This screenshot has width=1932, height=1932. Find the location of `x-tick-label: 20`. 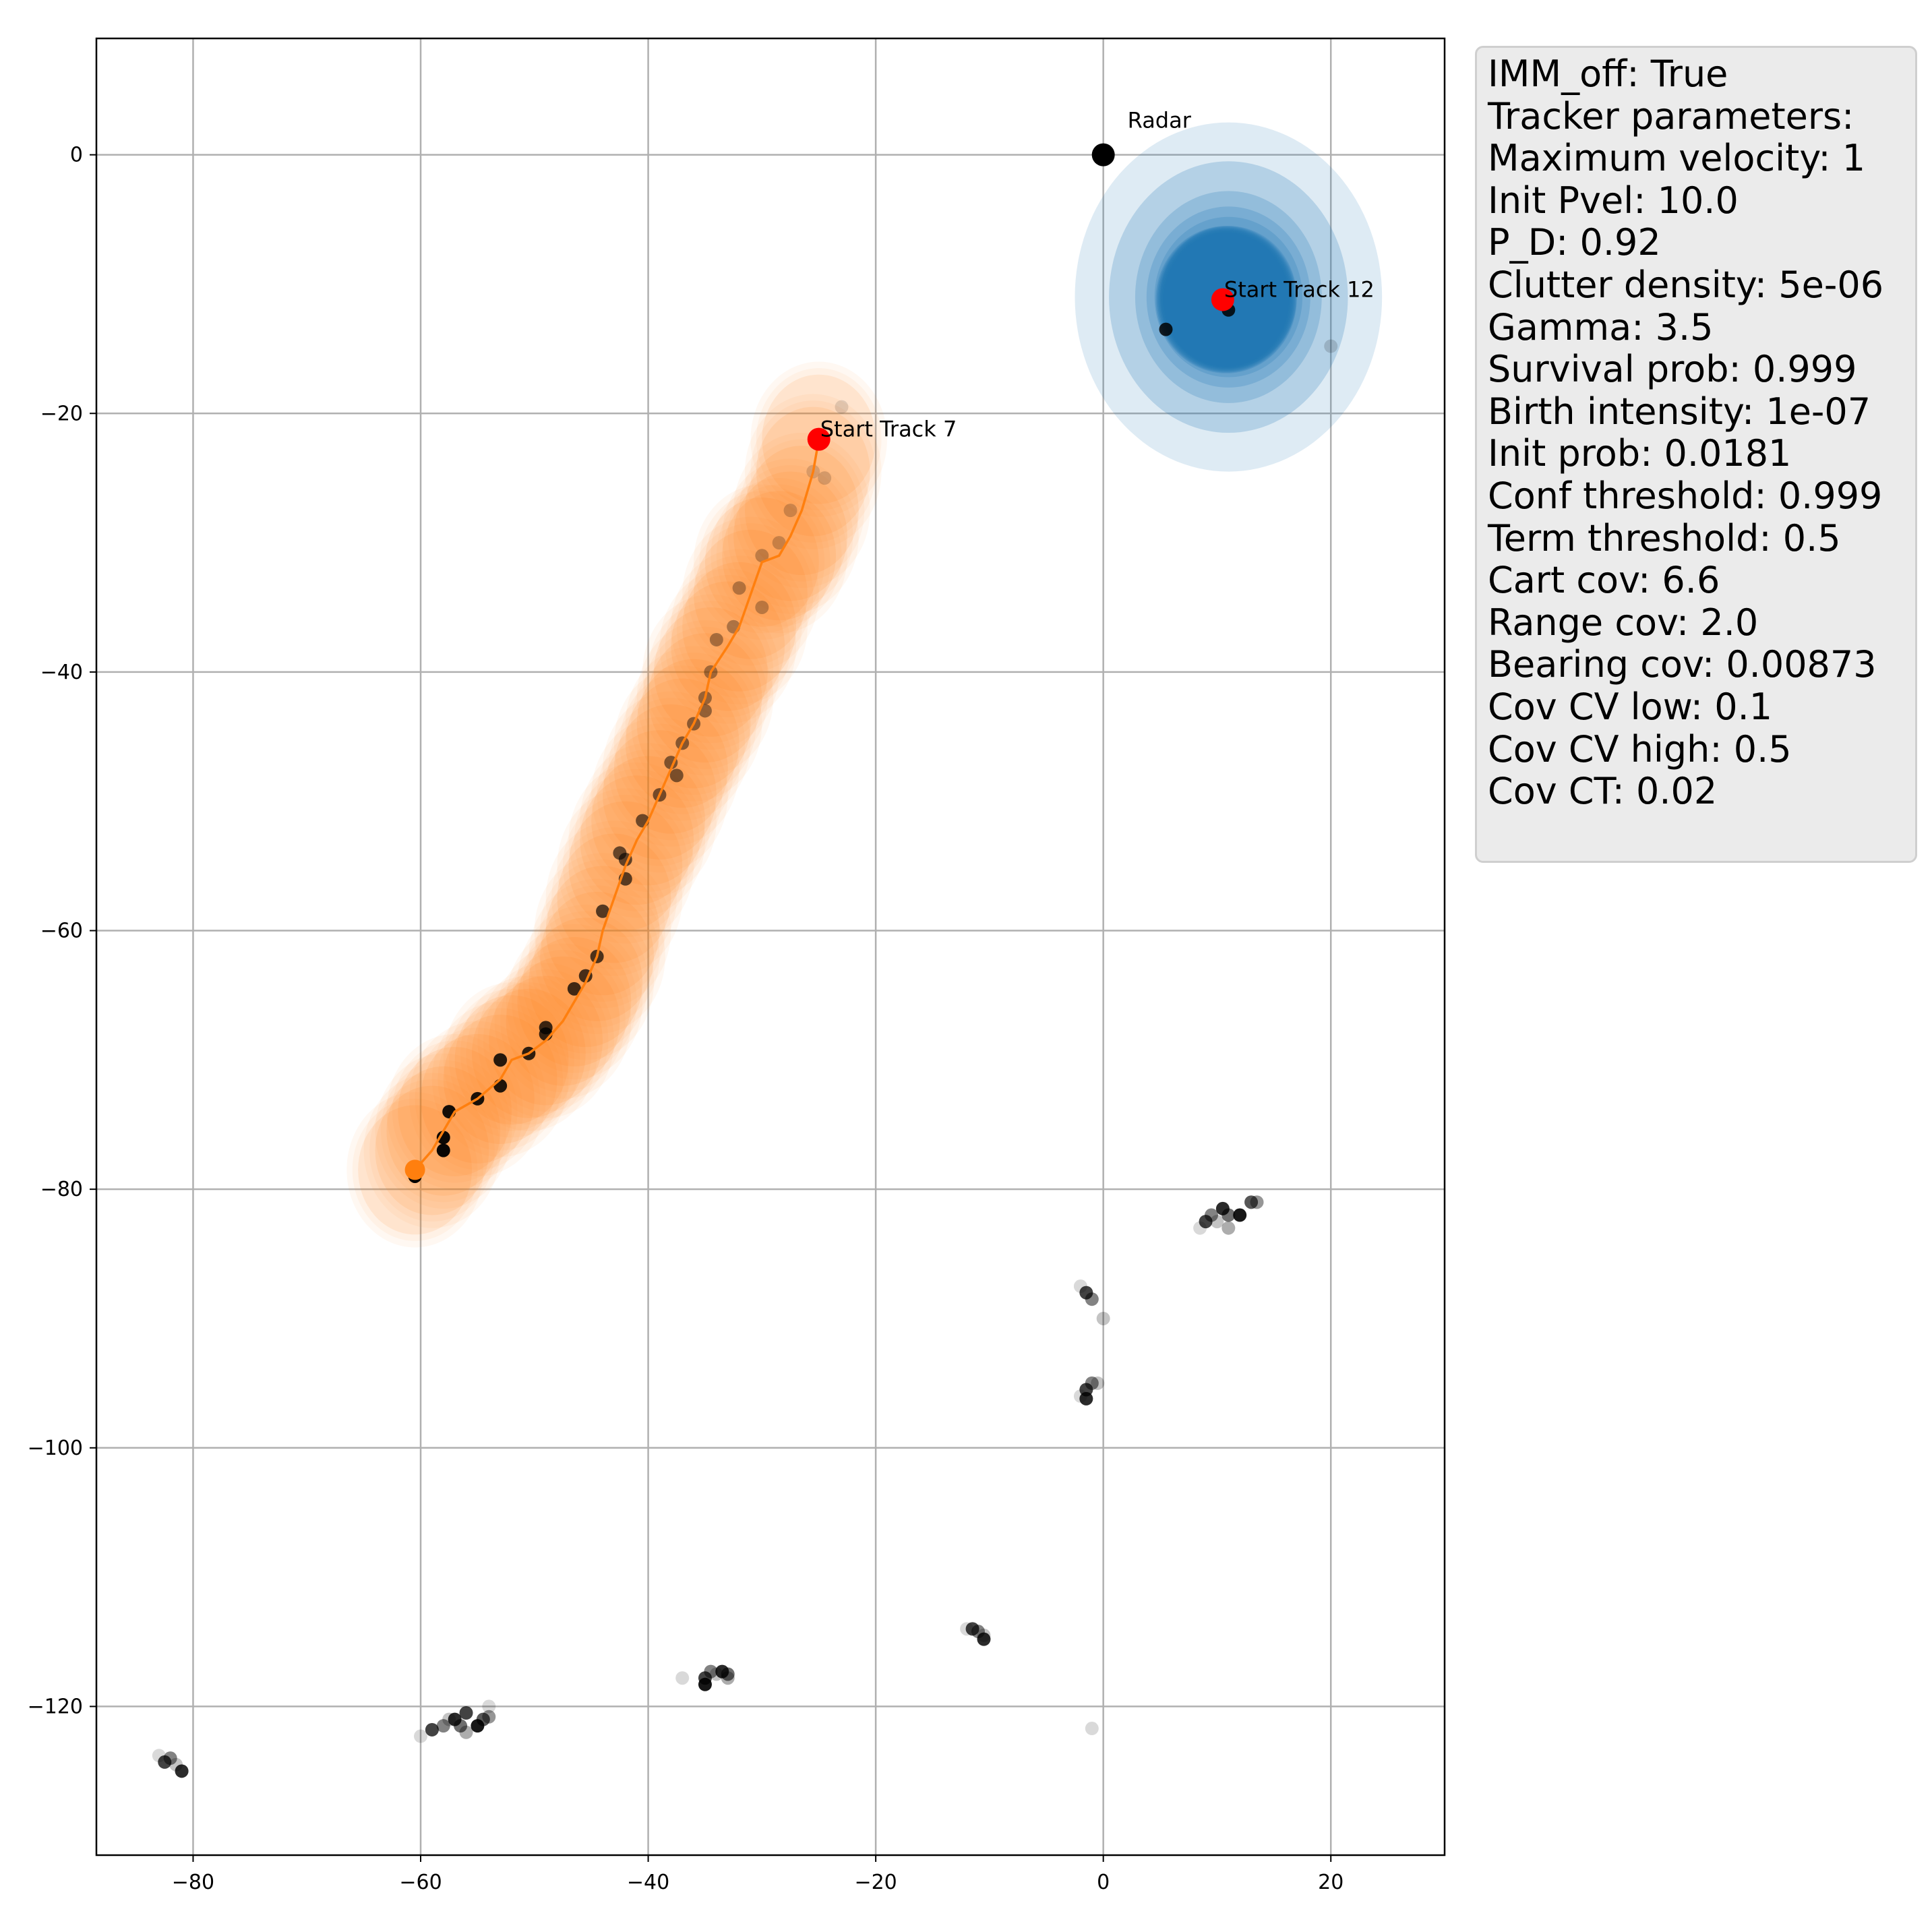

x-tick-label: 20 is located at coordinates (1331, 1882).